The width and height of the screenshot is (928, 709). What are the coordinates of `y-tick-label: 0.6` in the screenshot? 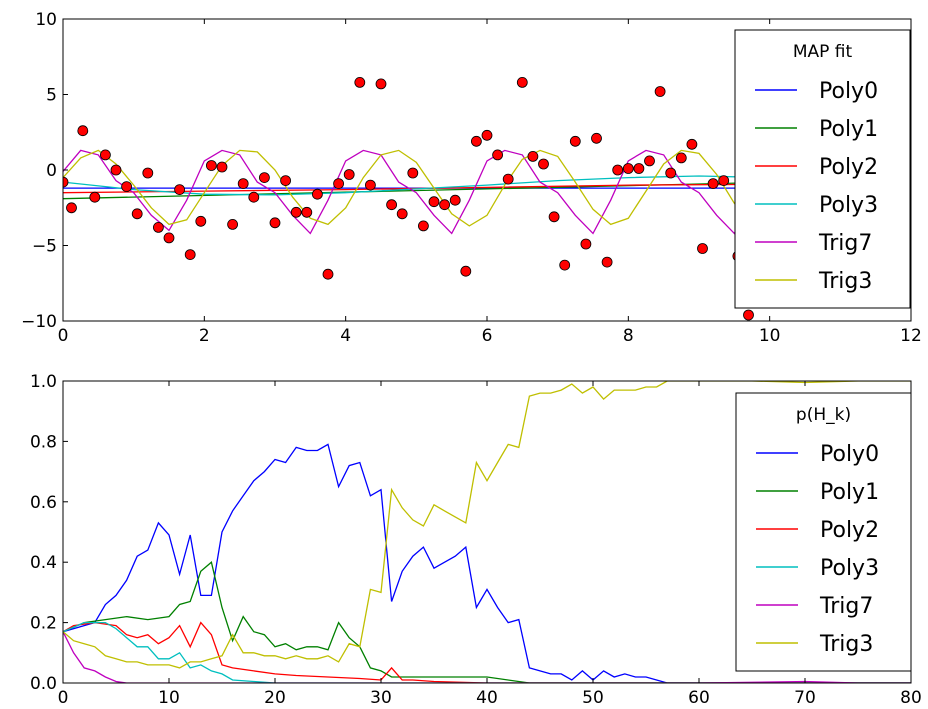 It's located at (43, 503).